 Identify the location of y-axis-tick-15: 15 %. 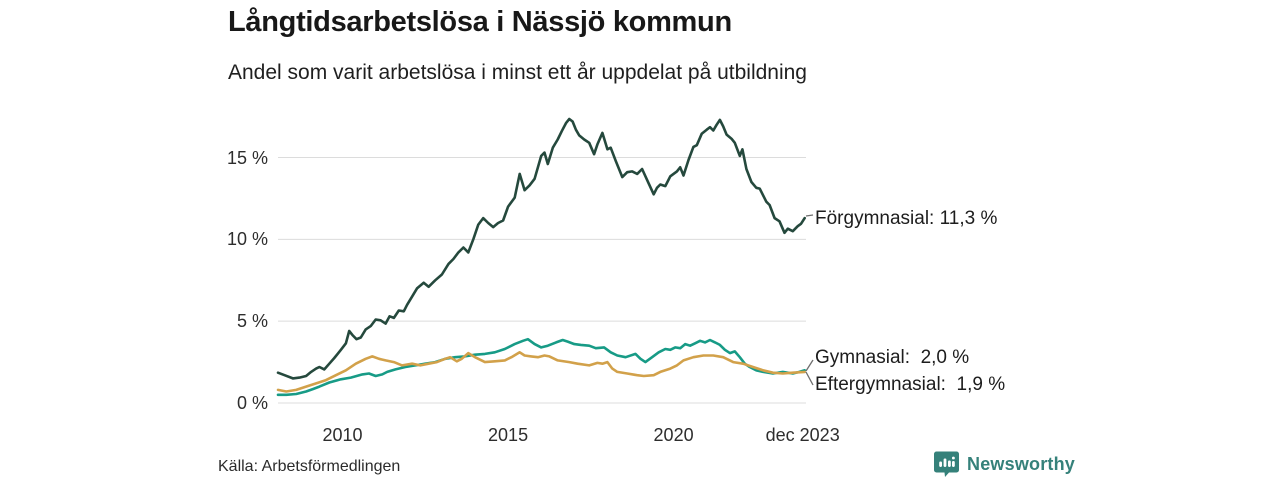
(247, 157).